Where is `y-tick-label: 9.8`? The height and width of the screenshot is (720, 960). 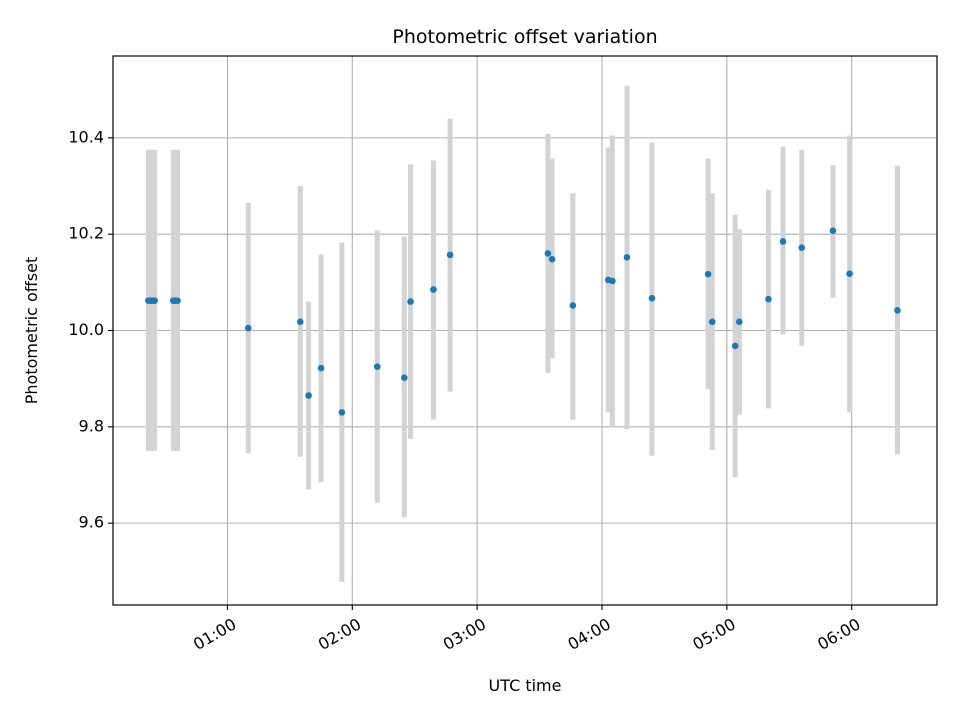
y-tick-label: 9.8 is located at coordinates (91, 425).